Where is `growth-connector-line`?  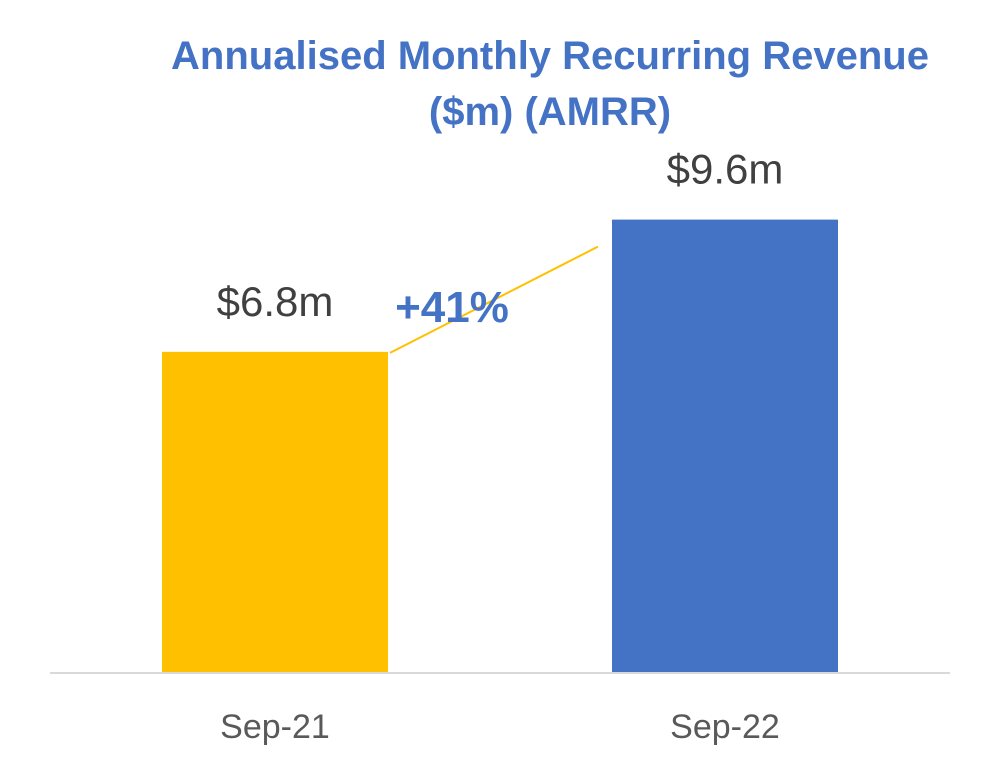 growth-connector-line is located at coordinates (494, 299).